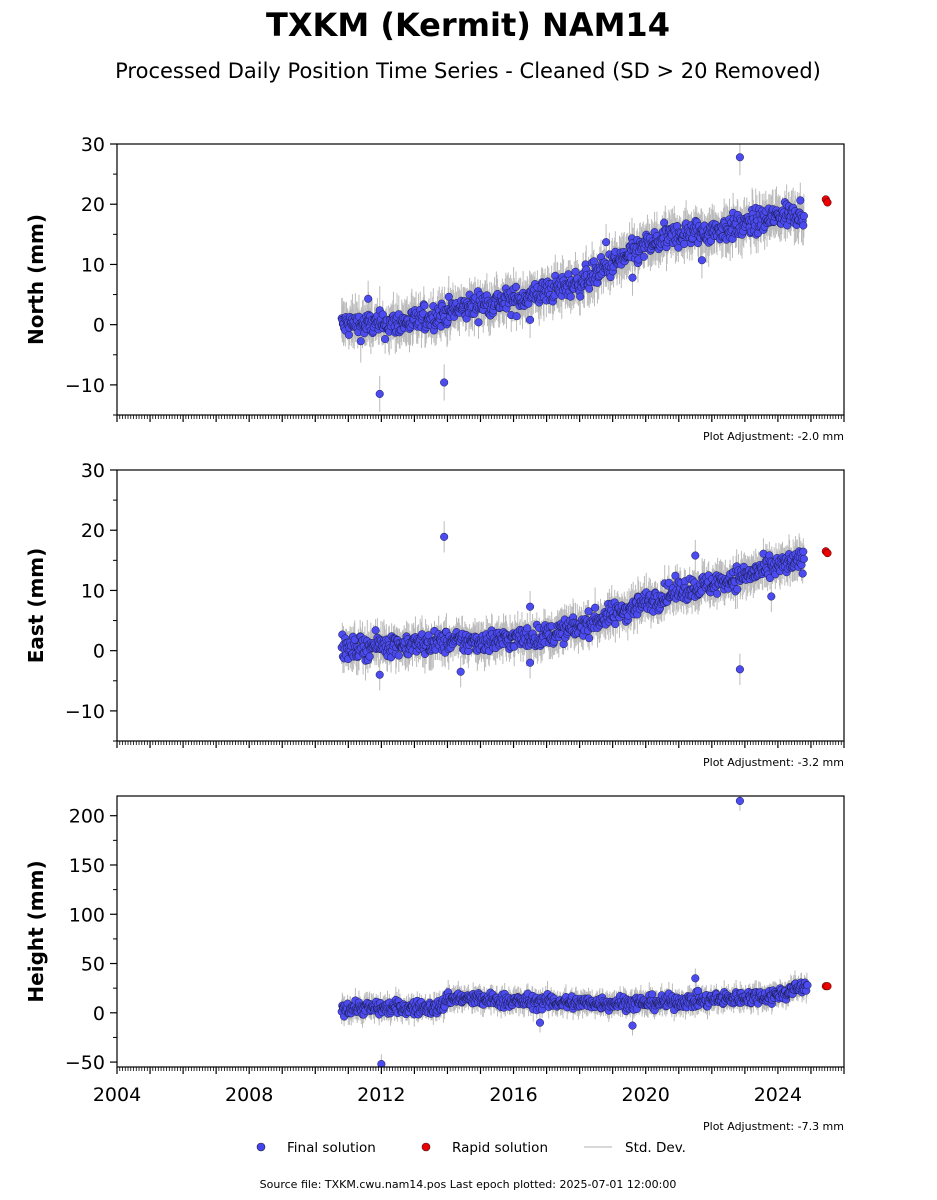 The height and width of the screenshot is (1200, 937). I want to click on panel-0-final-points, so click(572, 275).